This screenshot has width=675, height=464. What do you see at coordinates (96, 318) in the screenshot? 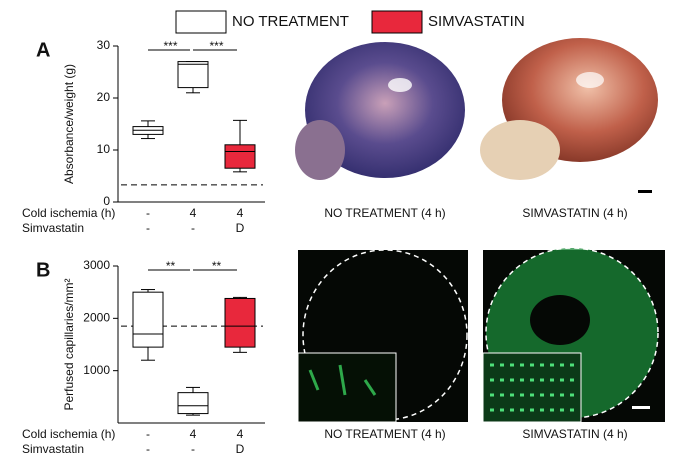
I see `y-tick-label: 2000` at bounding box center [96, 318].